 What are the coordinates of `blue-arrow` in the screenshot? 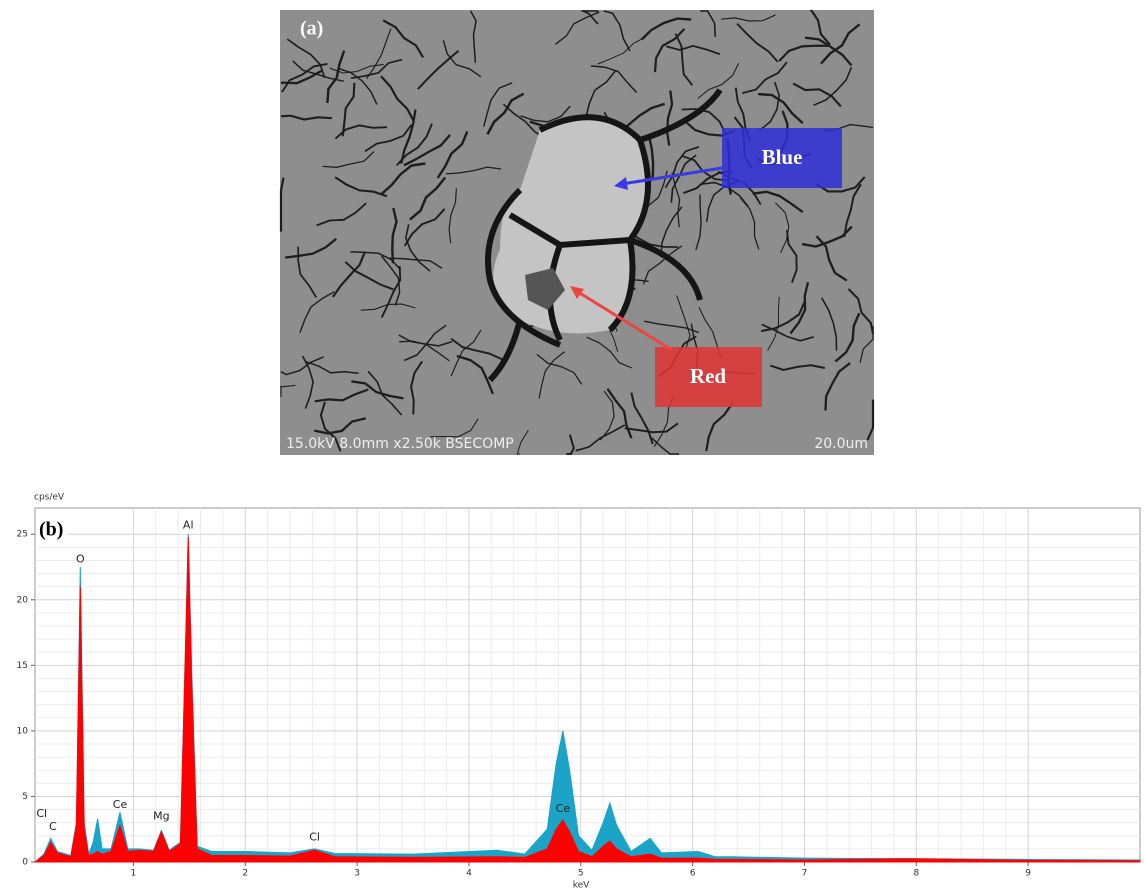 It's located at (672, 176).